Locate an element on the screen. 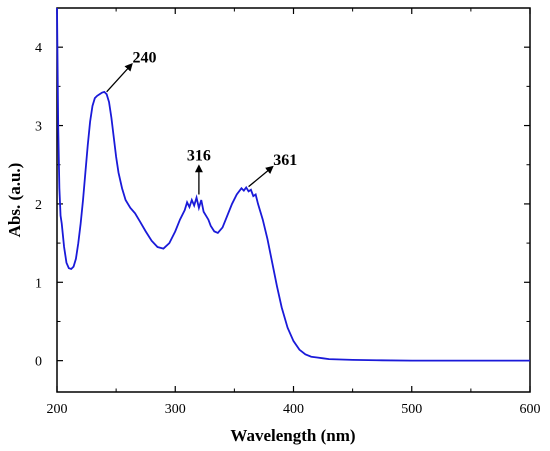 The image size is (550, 451). x-axis-title: Wavelength (nm) is located at coordinates (292, 435).